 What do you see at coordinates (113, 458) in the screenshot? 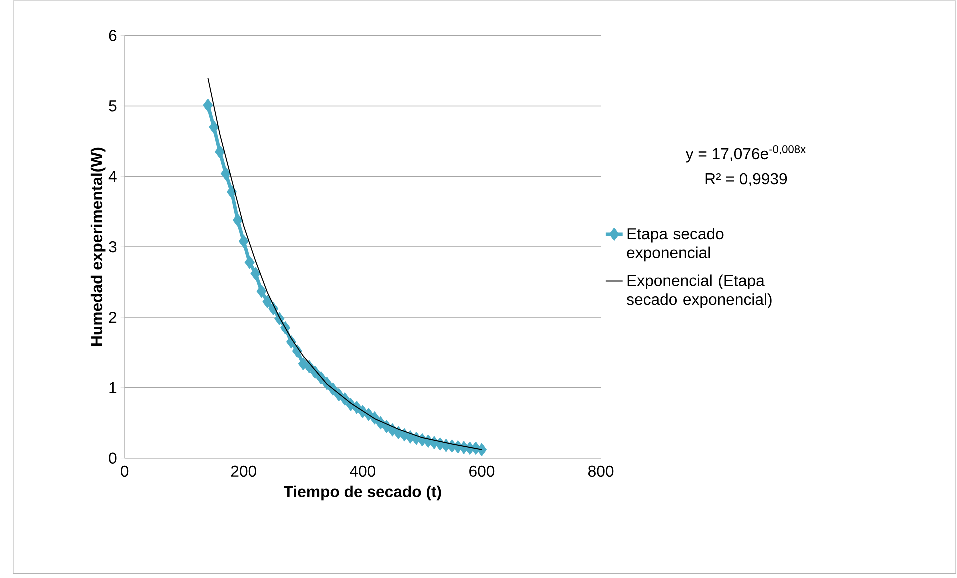
I see `y-tick-label: 0` at bounding box center [113, 458].